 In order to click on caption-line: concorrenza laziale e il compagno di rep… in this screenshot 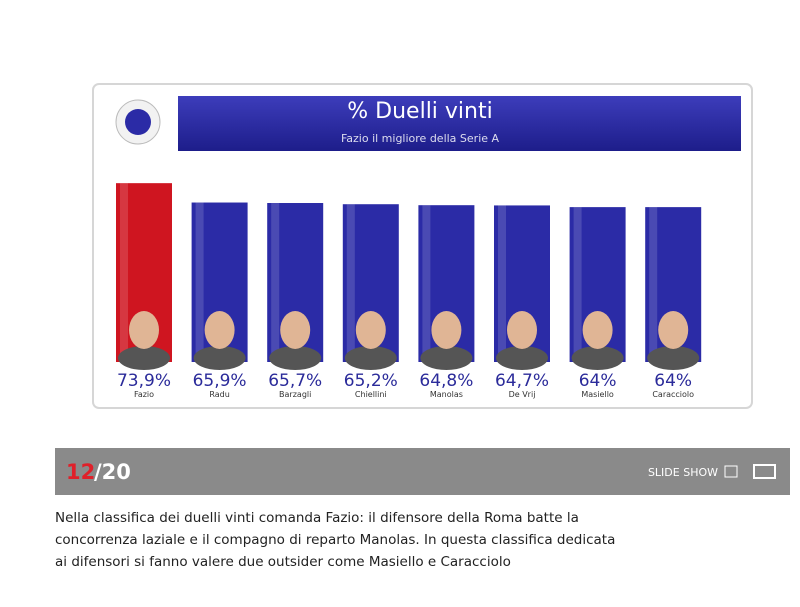, I will do `click(335, 540)`.